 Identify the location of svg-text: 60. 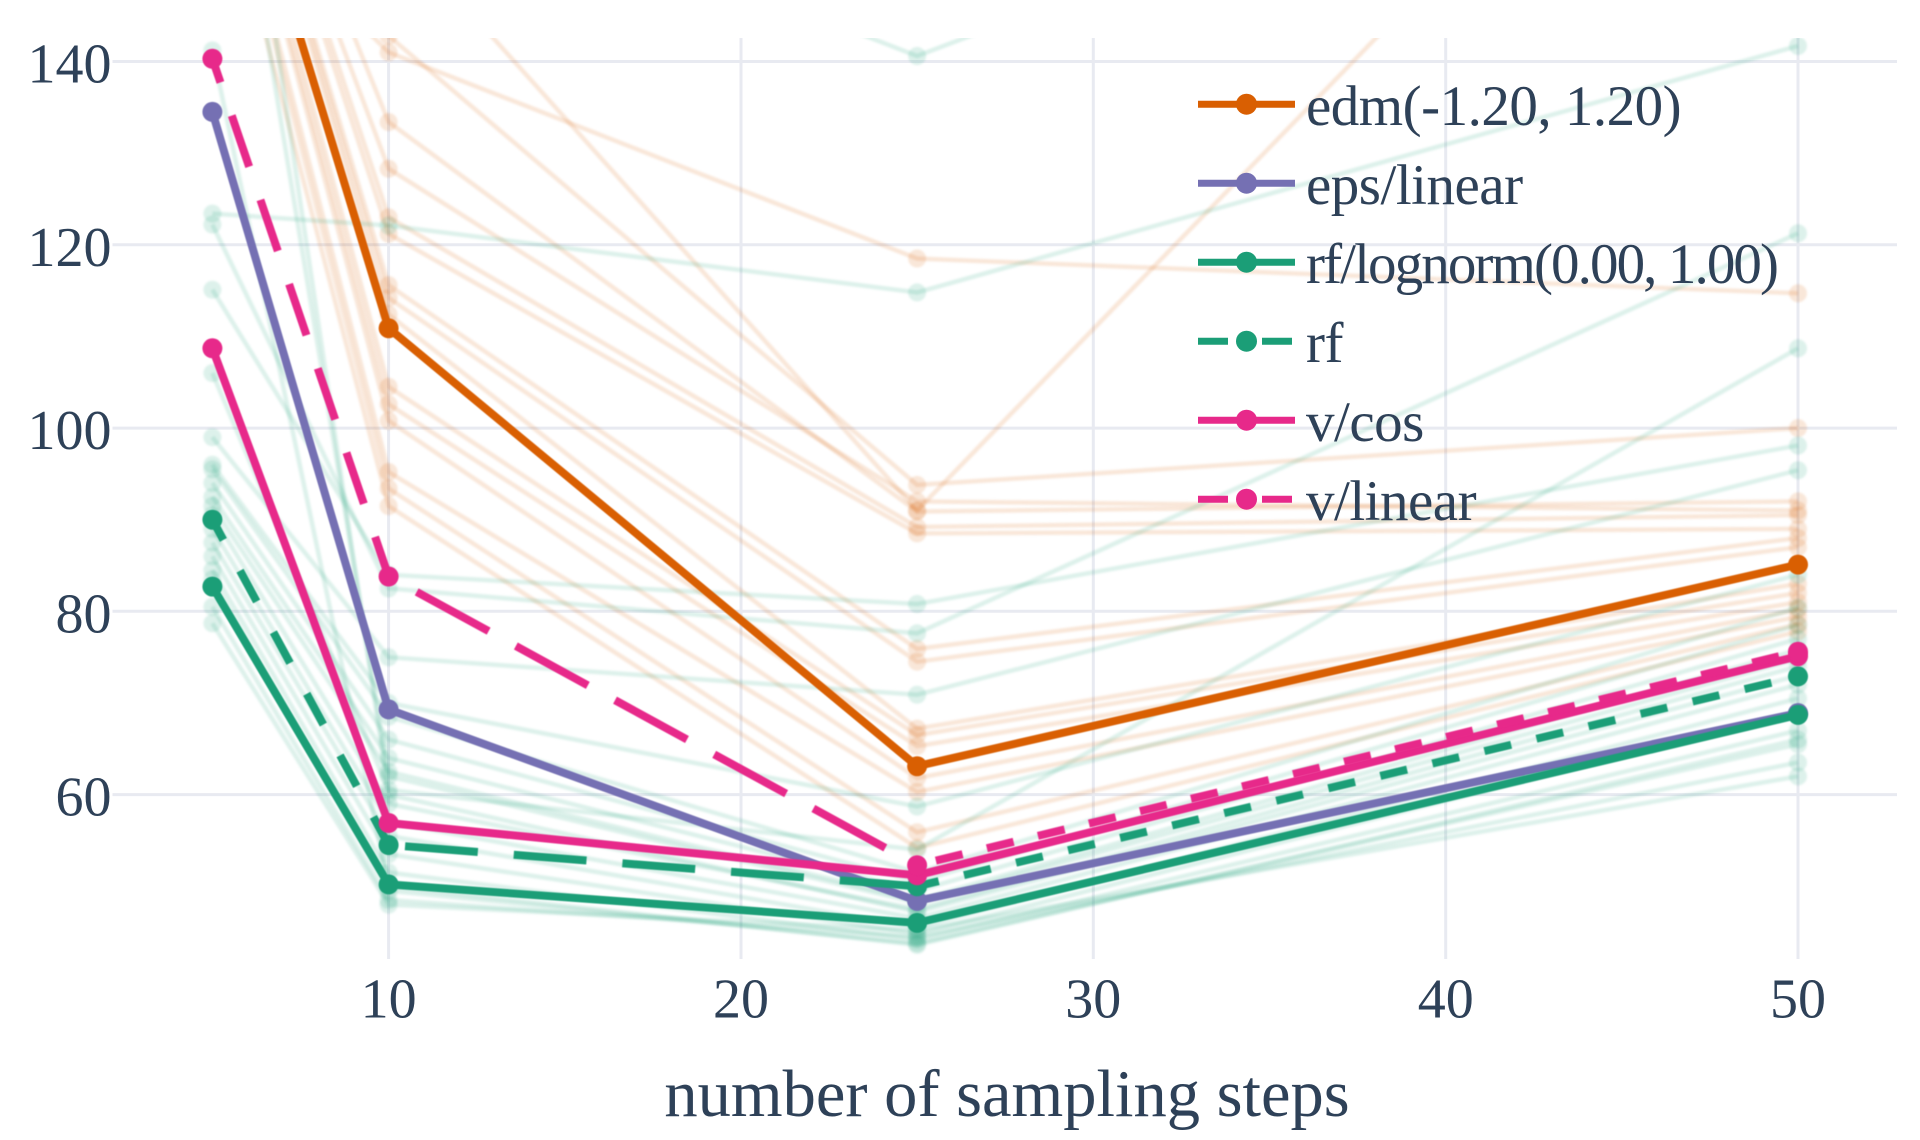
(84, 798).